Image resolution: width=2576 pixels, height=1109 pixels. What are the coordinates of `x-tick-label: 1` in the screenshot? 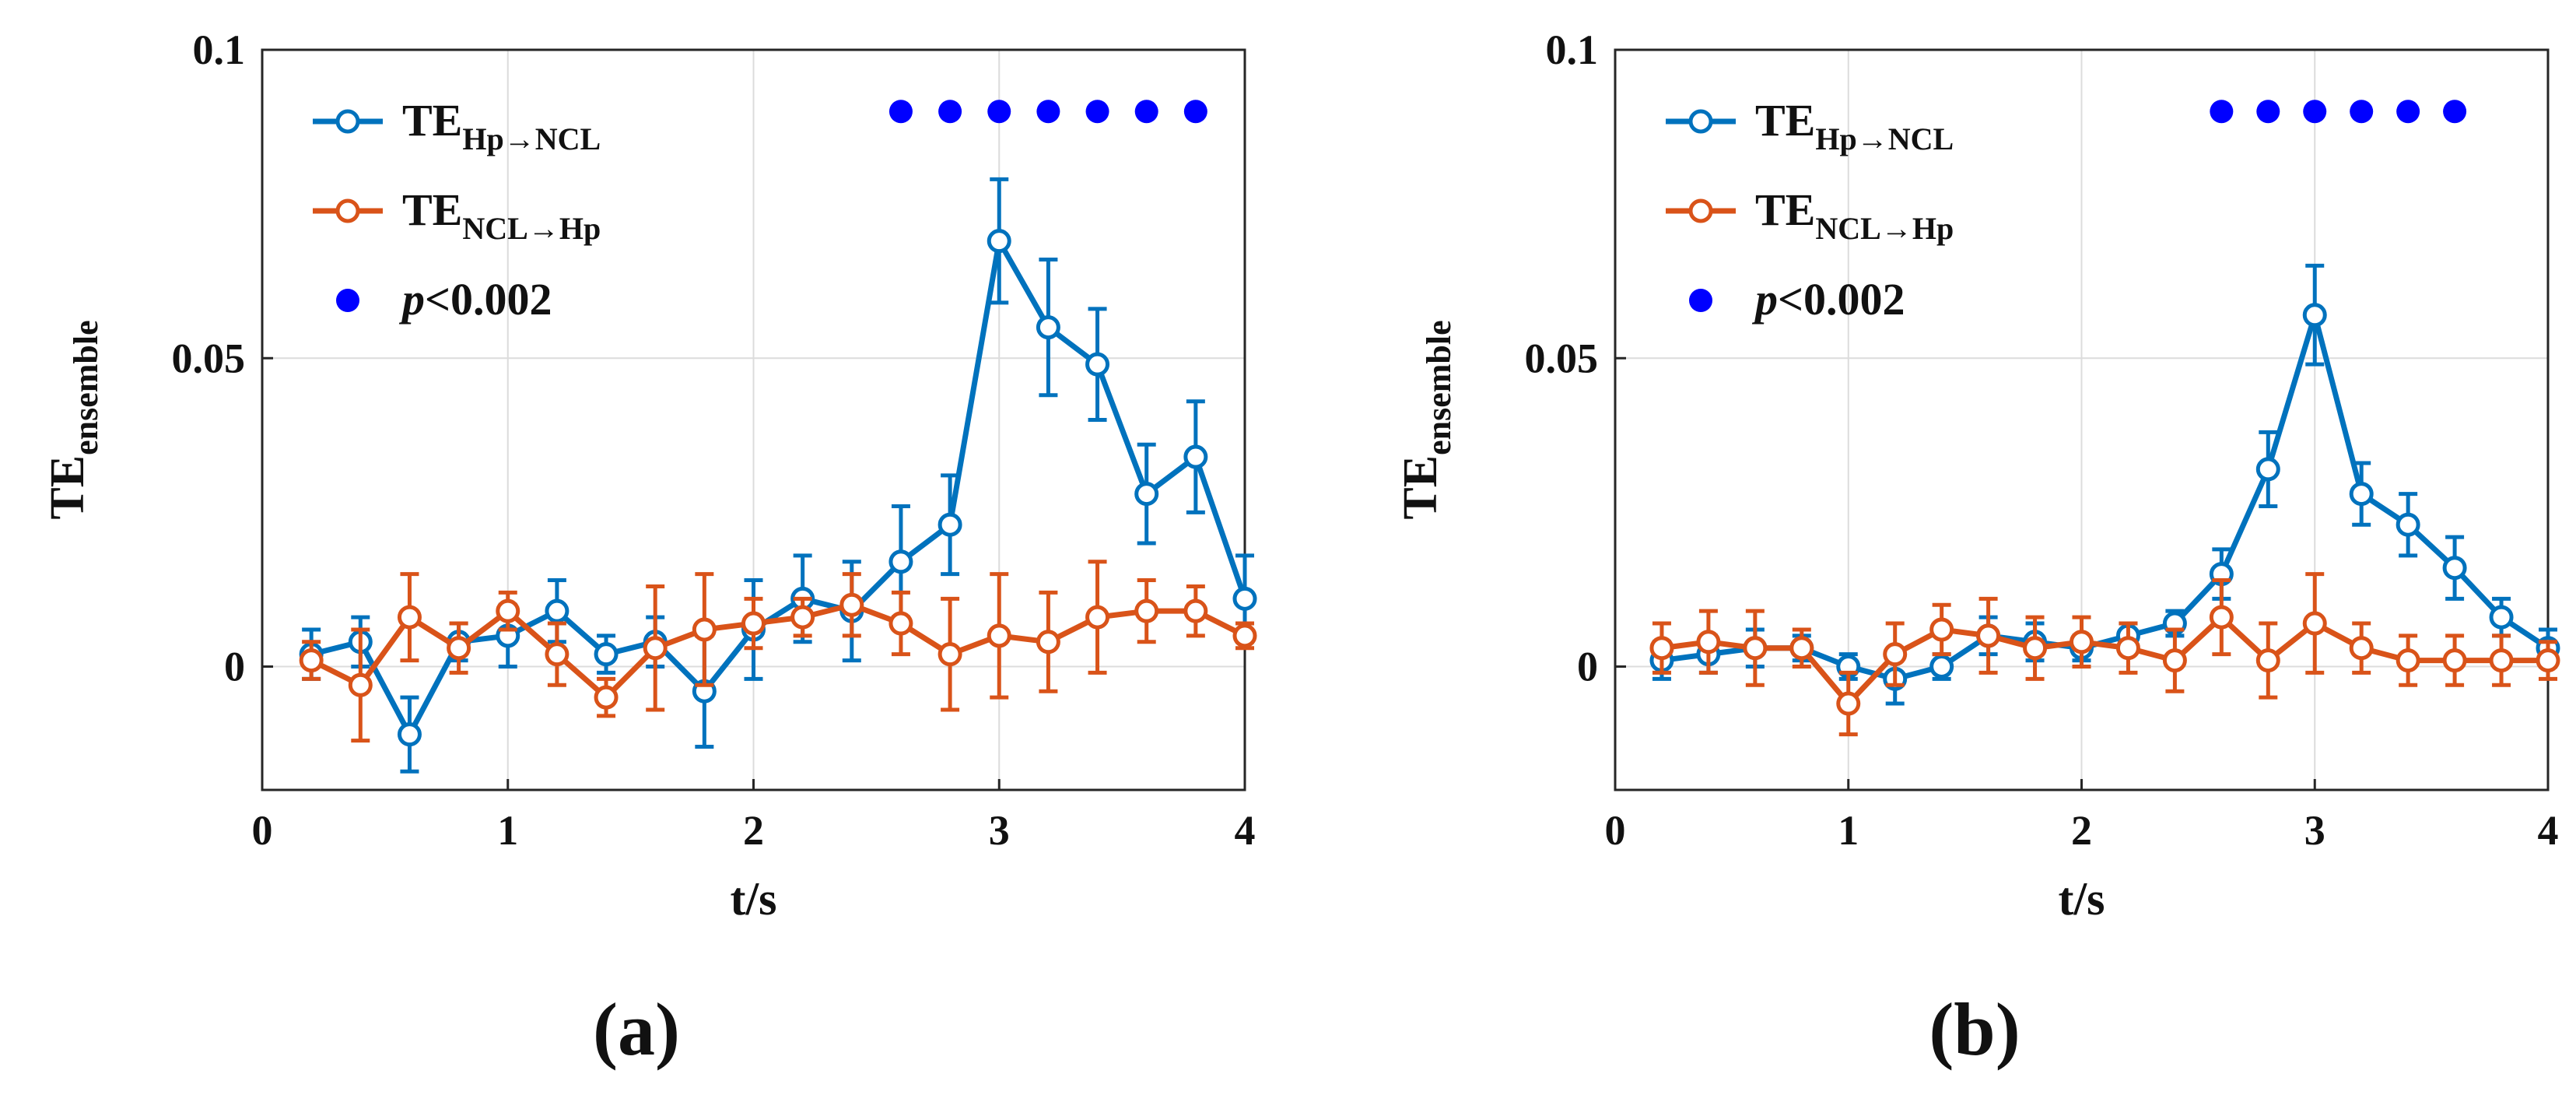 It's located at (1849, 830).